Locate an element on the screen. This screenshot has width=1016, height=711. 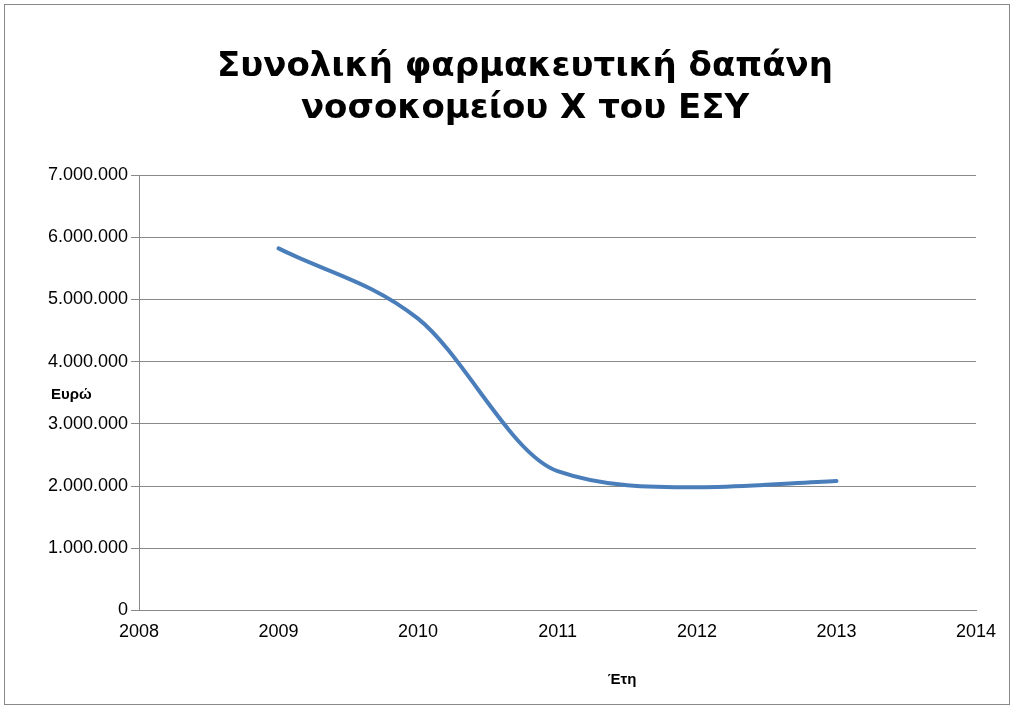
y-tick-label: 2.000.000 is located at coordinates (88, 484).